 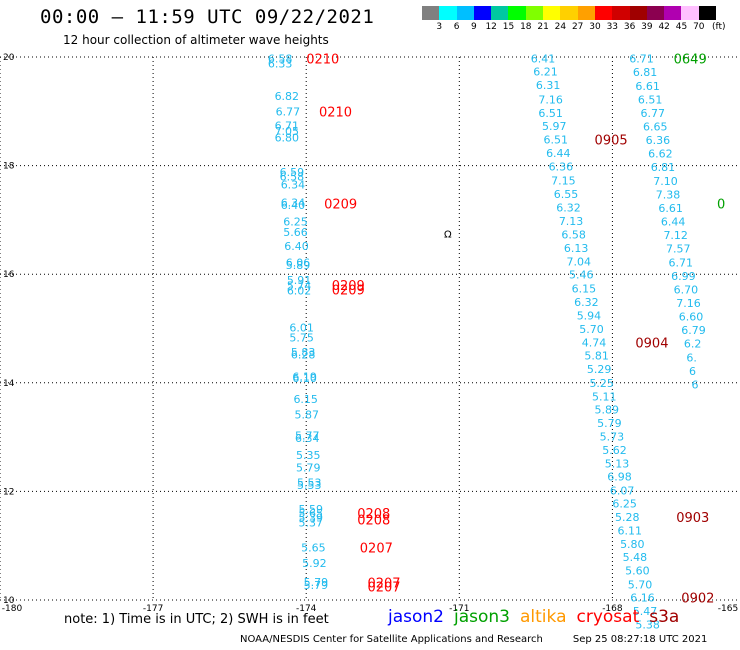 I want to click on wave-height-value: 6.55, so click(x=566, y=194).